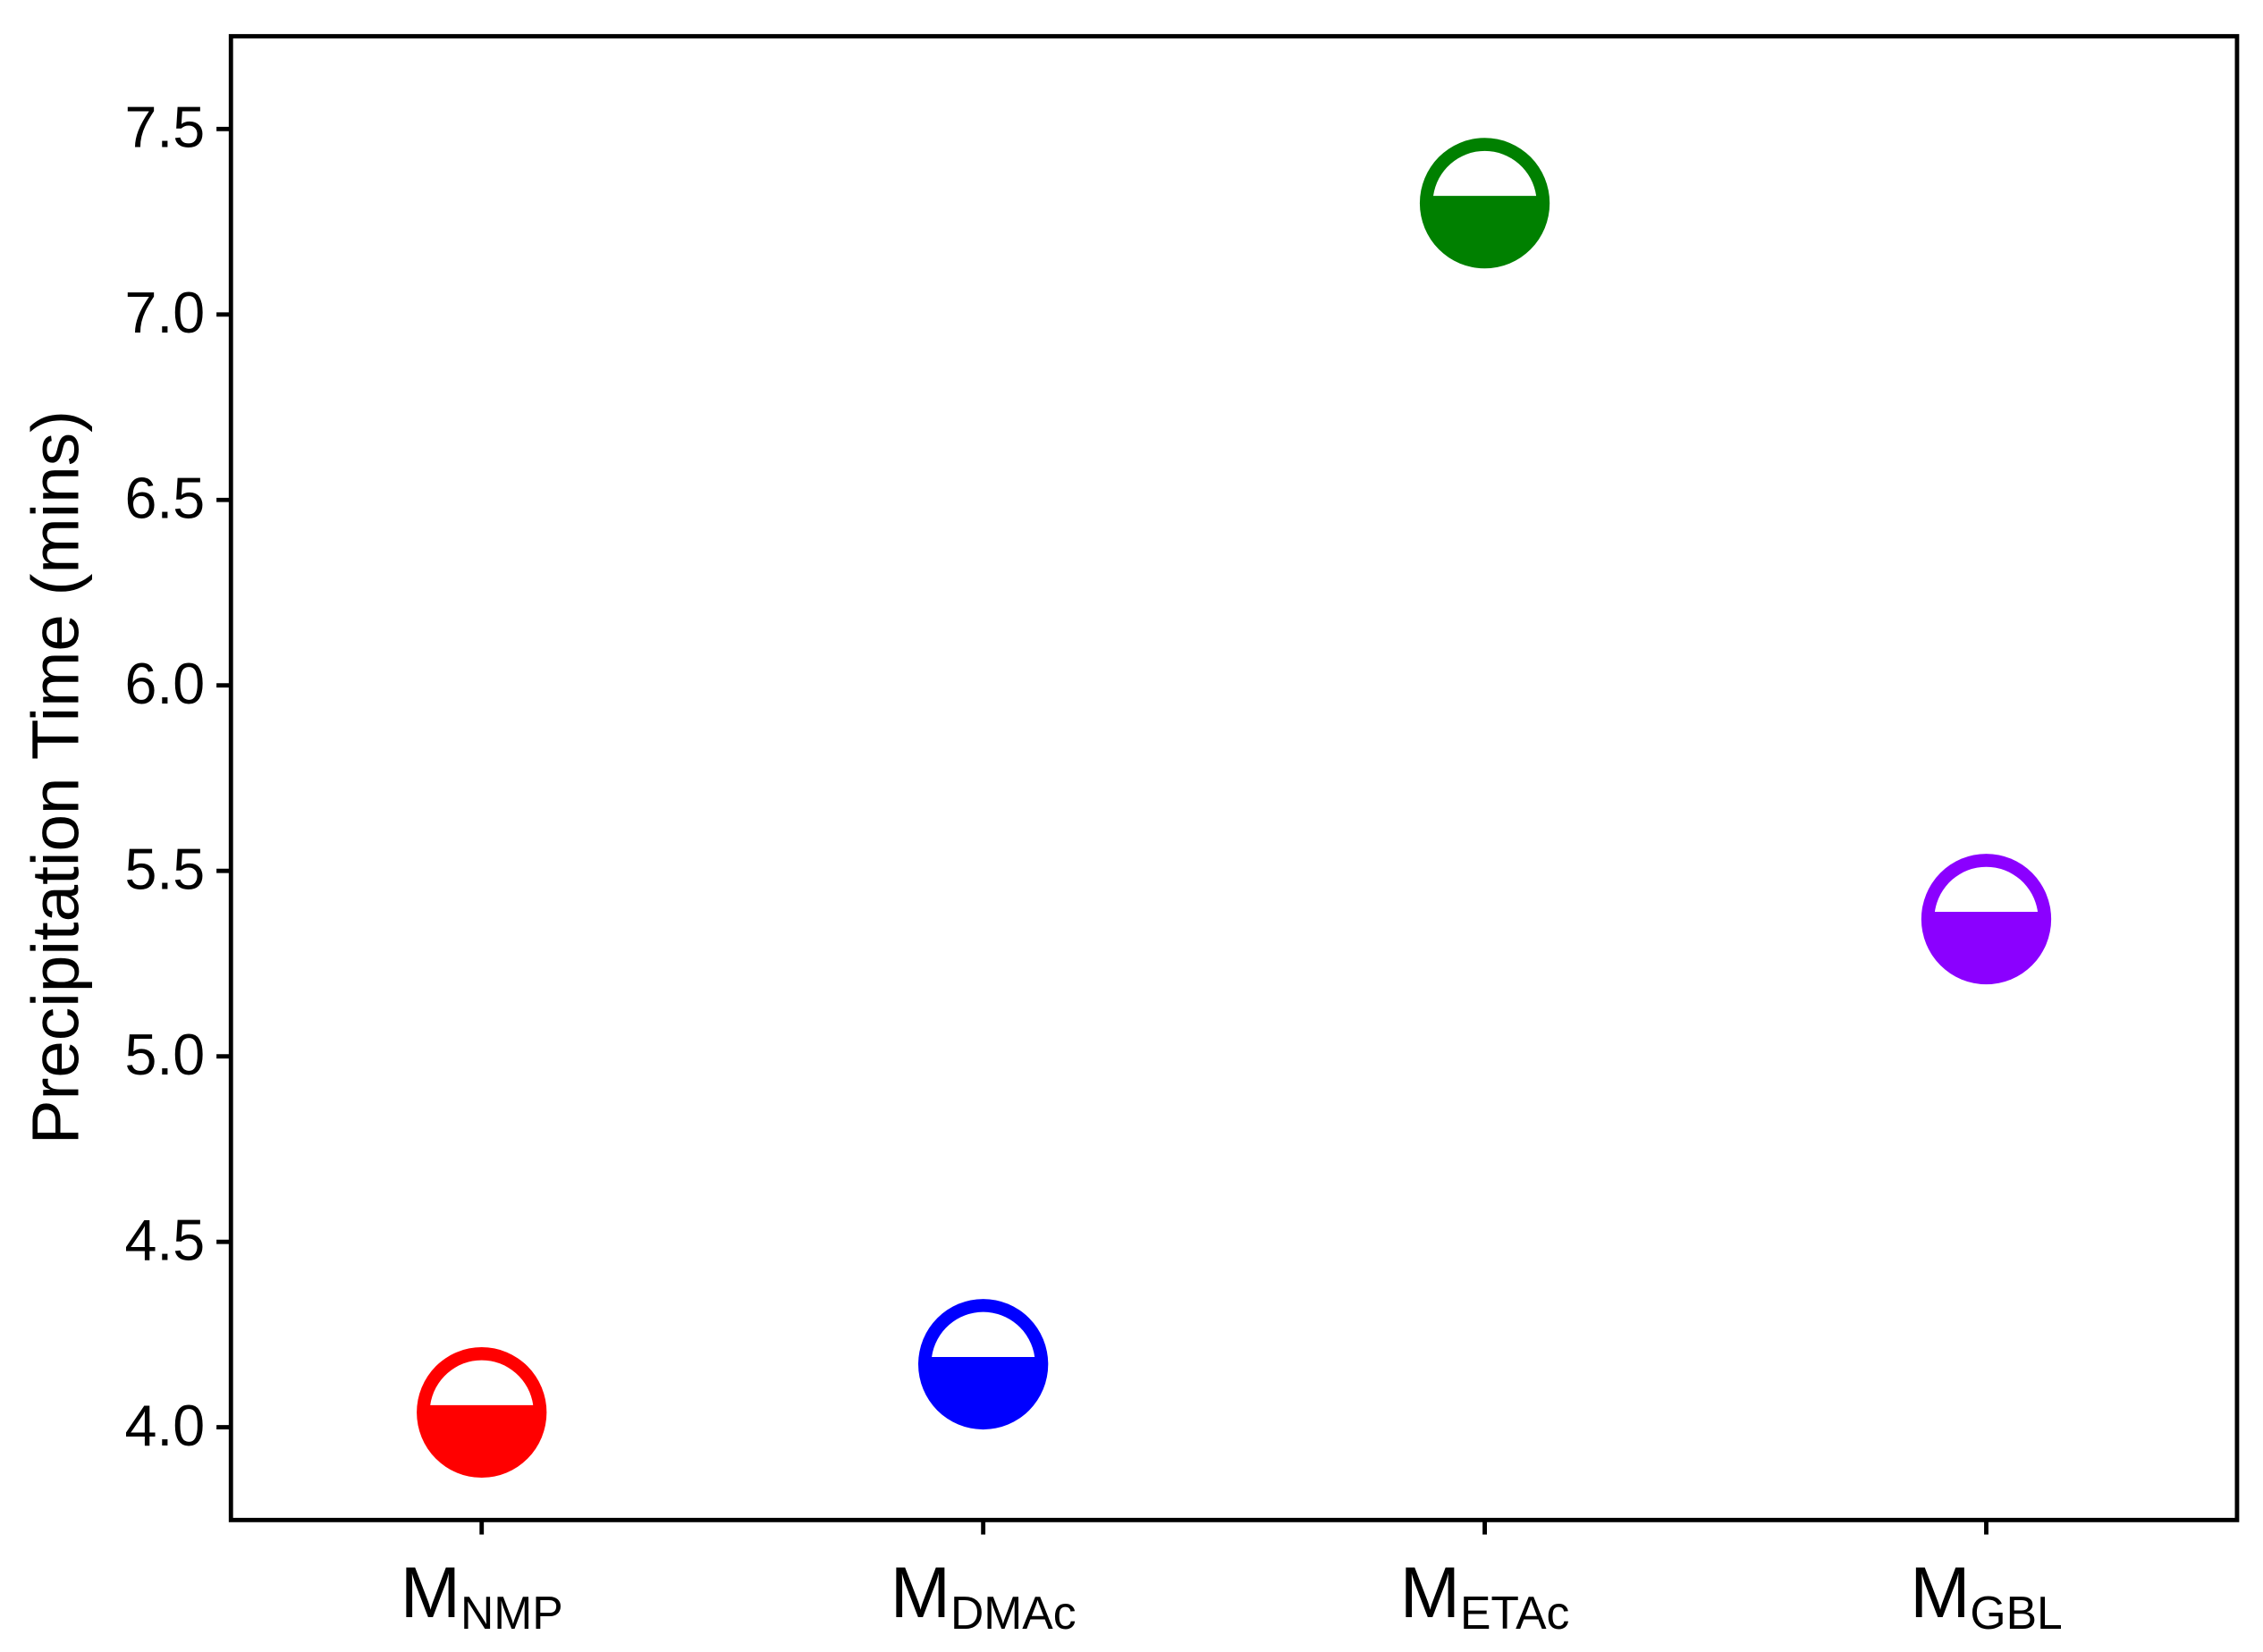 Image resolution: width=2263 pixels, height=1652 pixels. Describe the element at coordinates (164, 497) in the screenshot. I see `y-tick-label: 6.5` at that location.